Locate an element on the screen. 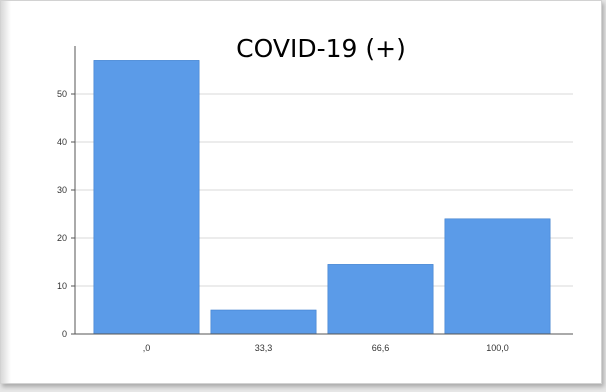 The width and height of the screenshot is (606, 392). y-tick-label: 10 is located at coordinates (62, 286).